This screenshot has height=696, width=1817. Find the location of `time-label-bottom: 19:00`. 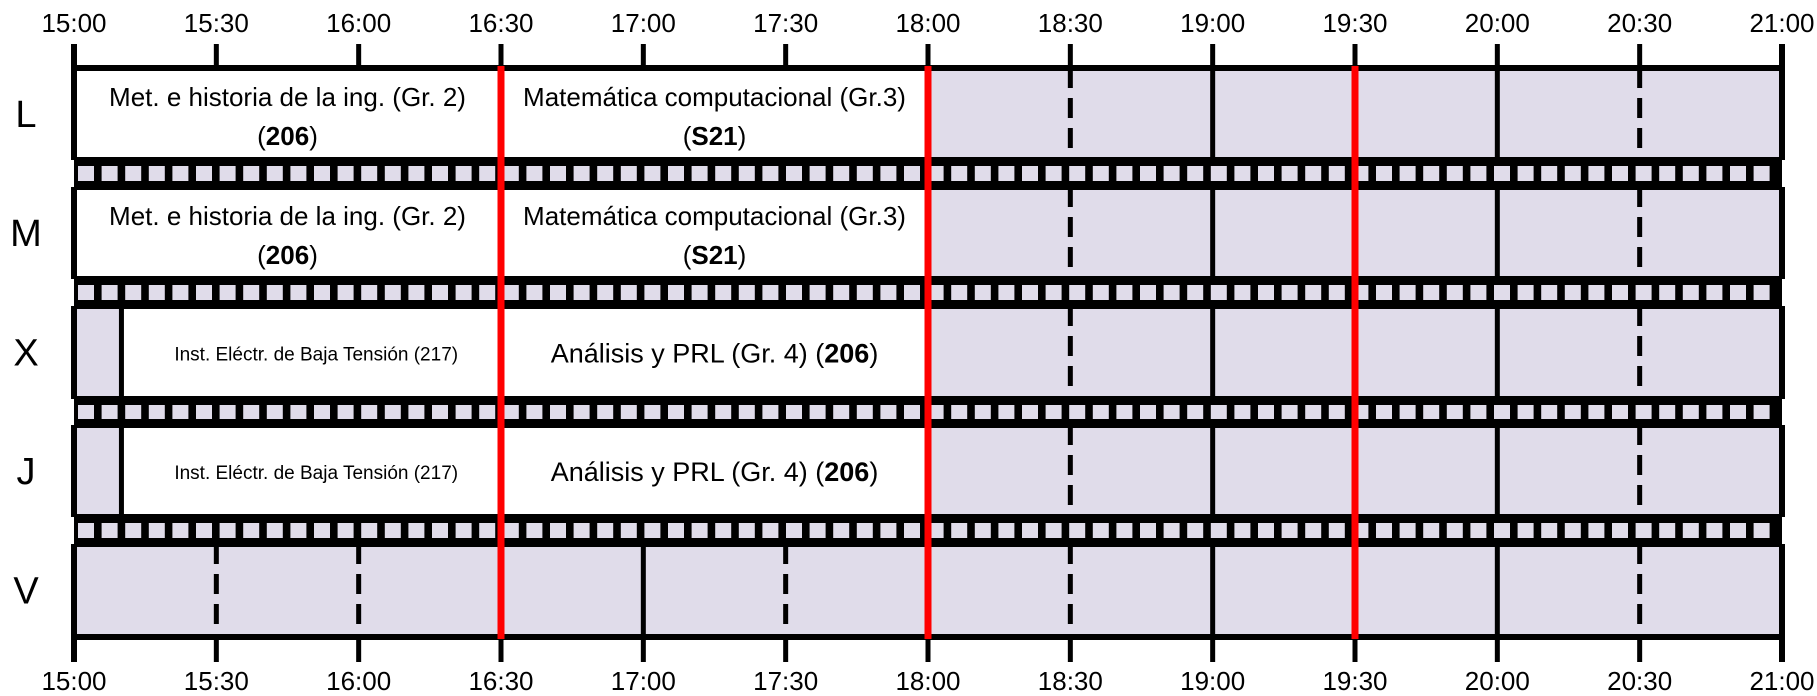

time-label-bottom: 19:00 is located at coordinates (1212, 681).